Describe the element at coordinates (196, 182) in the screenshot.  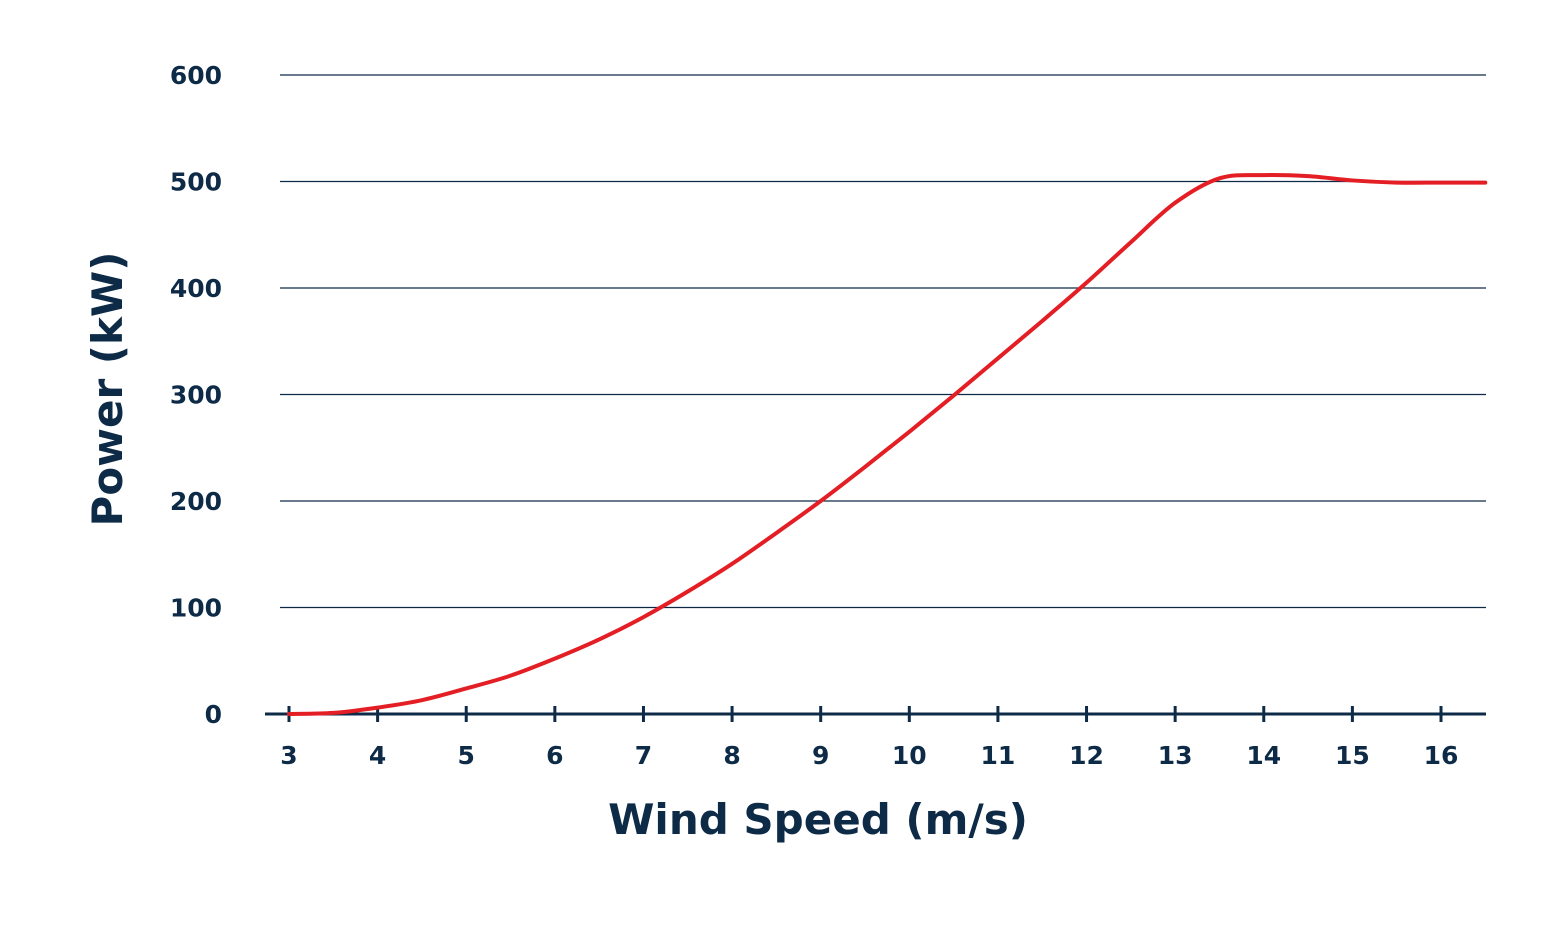
I see `y-tick-label-500: 500` at that location.